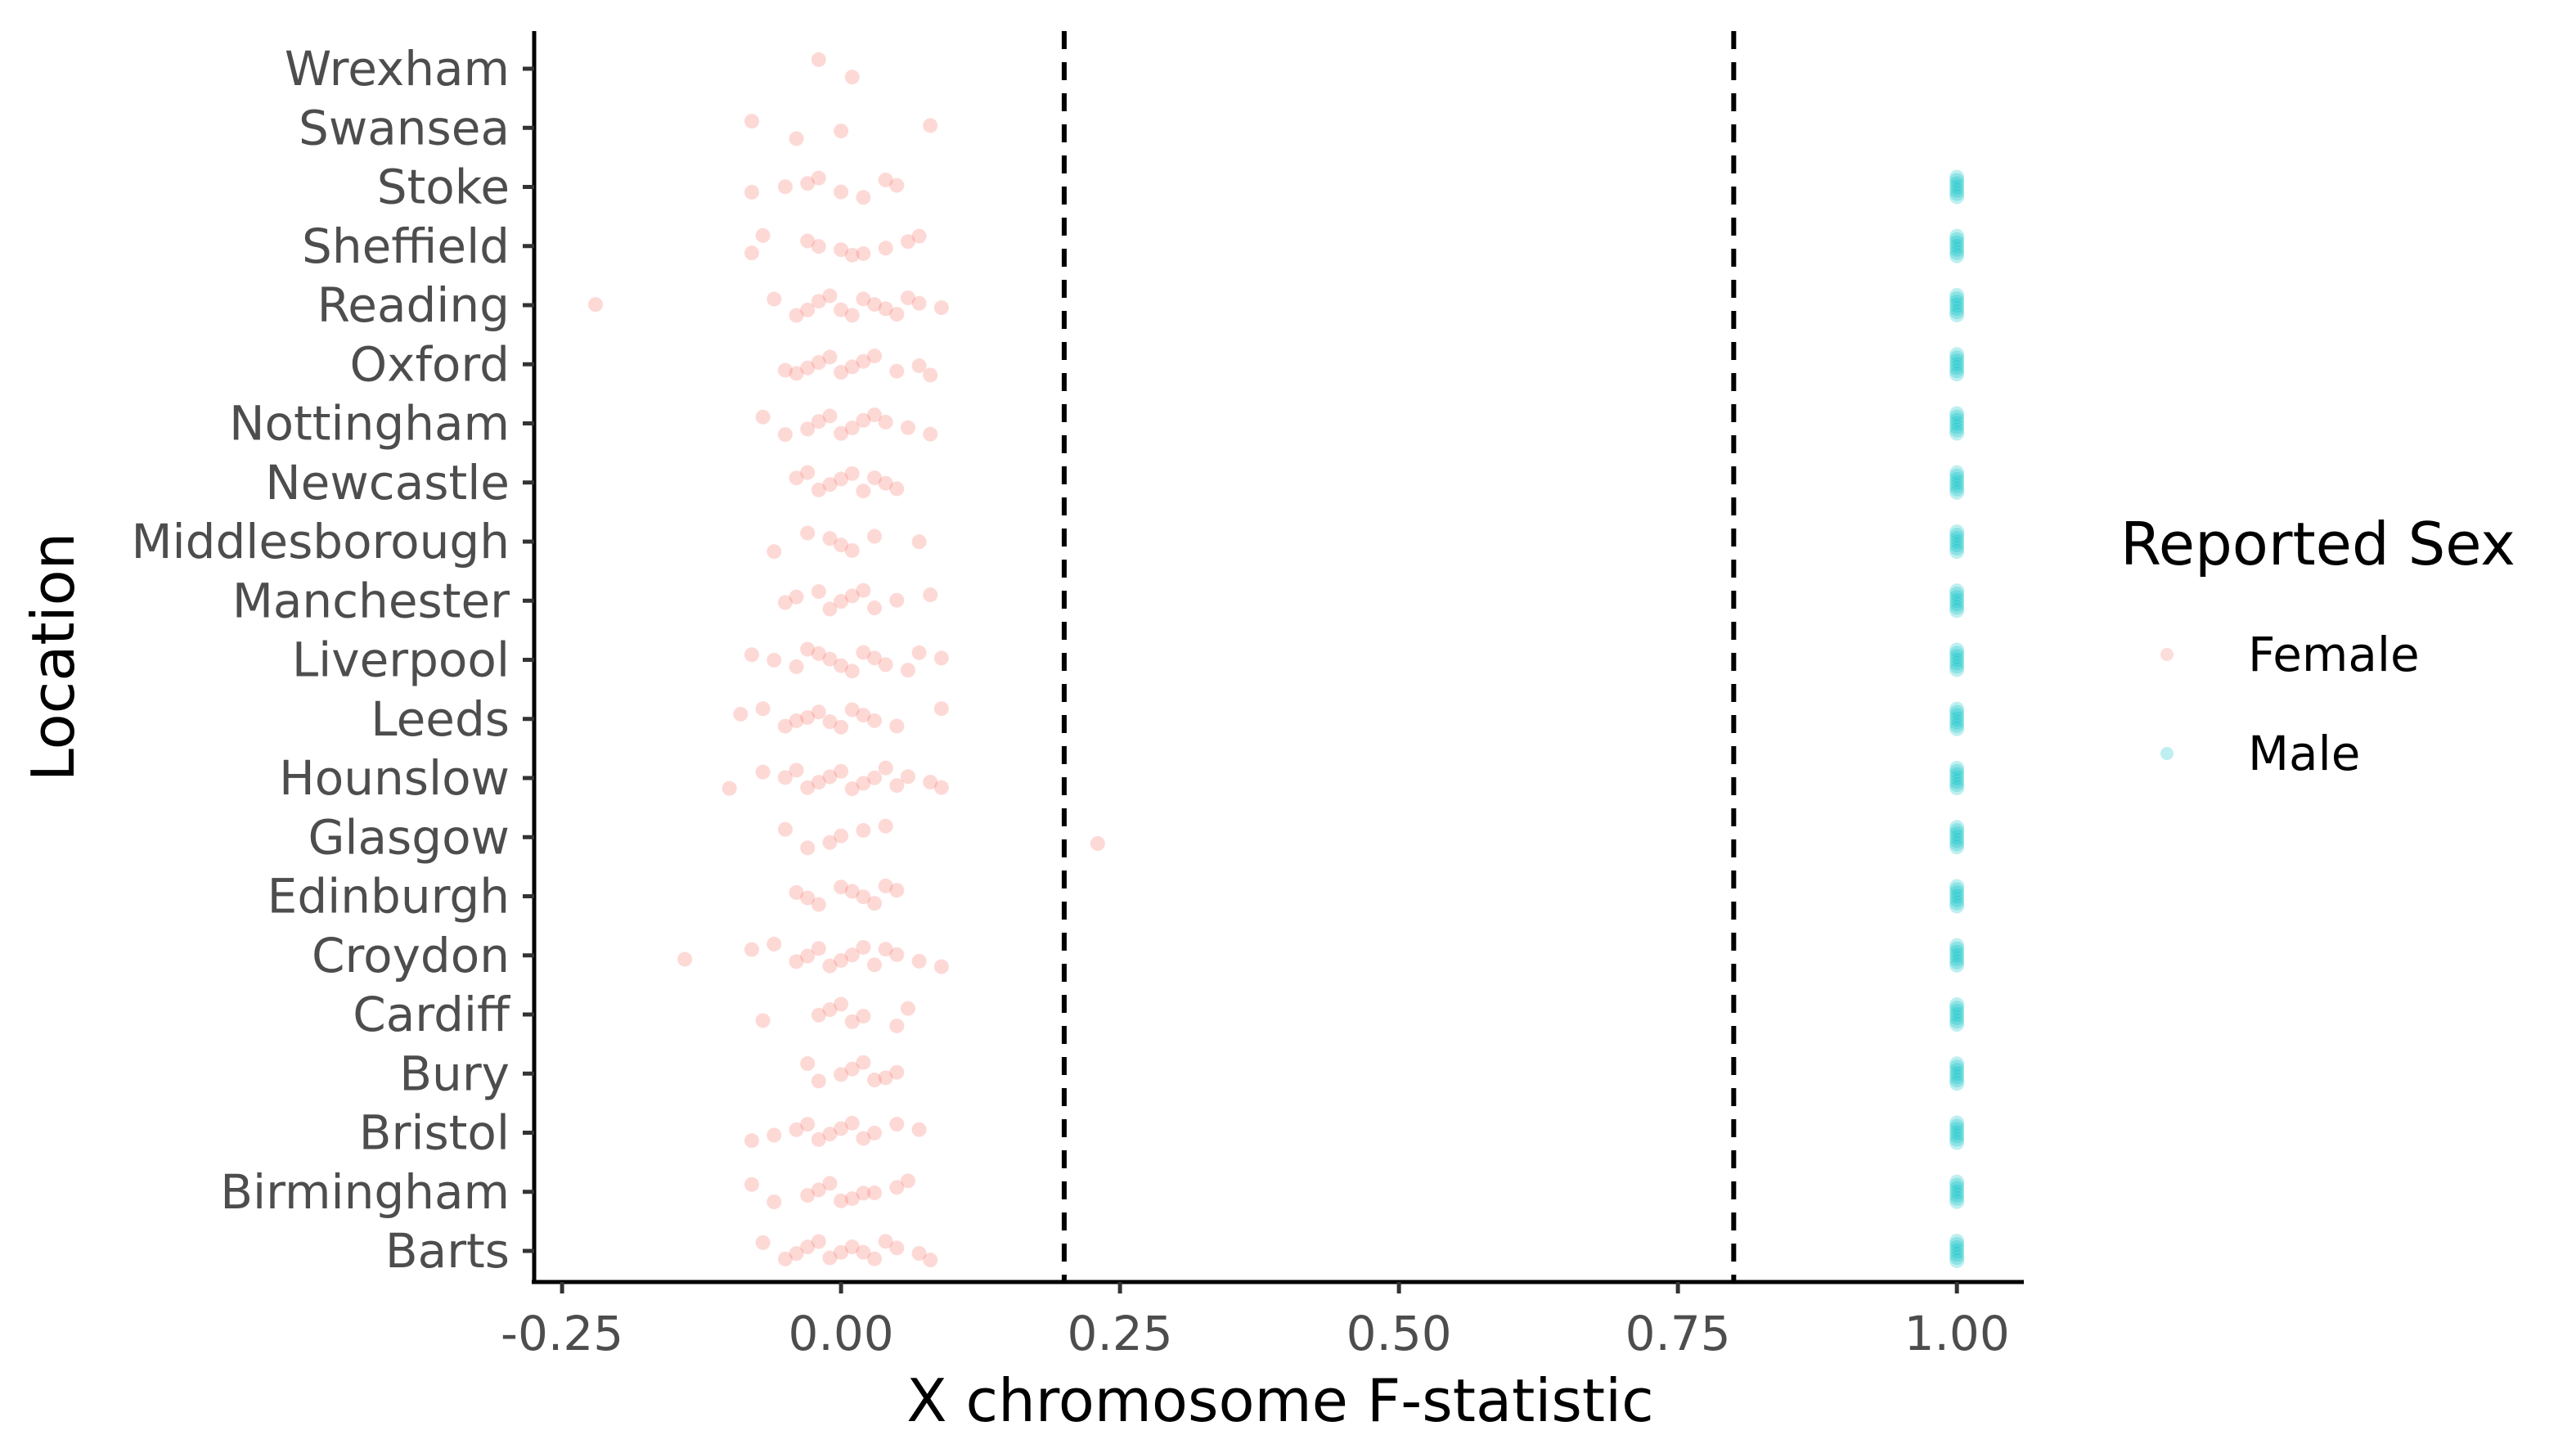 The width and height of the screenshot is (2576, 1453). I want to click on x-tick-label: 0.50, so click(1399, 1333).